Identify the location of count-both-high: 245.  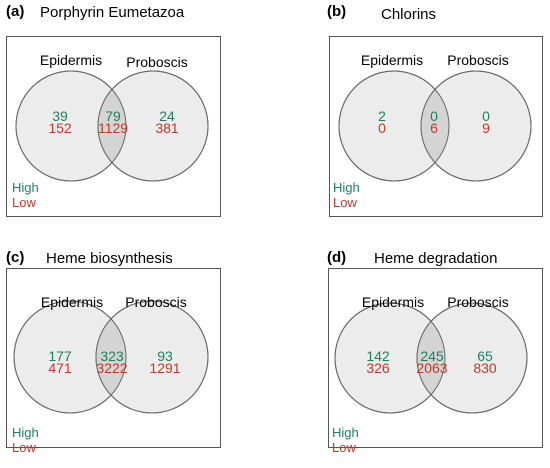
(432, 356).